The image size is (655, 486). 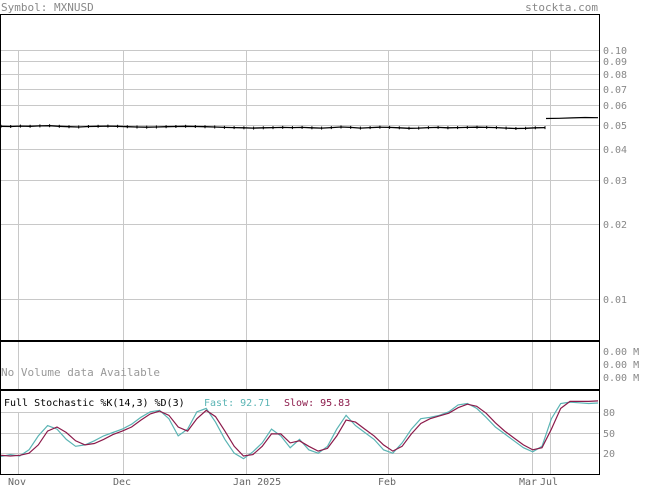 What do you see at coordinates (615, 51) in the screenshot?
I see `price-tick-label: 0.10` at bounding box center [615, 51].